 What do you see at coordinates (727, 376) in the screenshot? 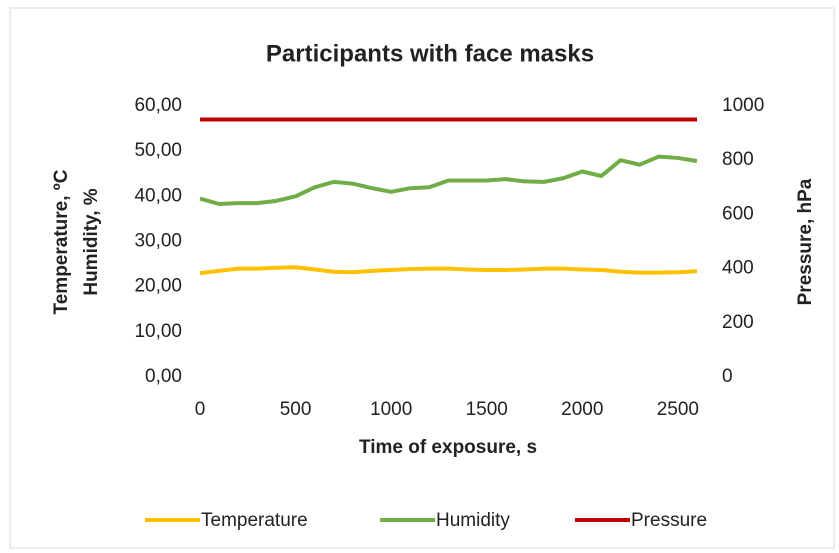
I see `y2-tick-label: 0` at bounding box center [727, 376].